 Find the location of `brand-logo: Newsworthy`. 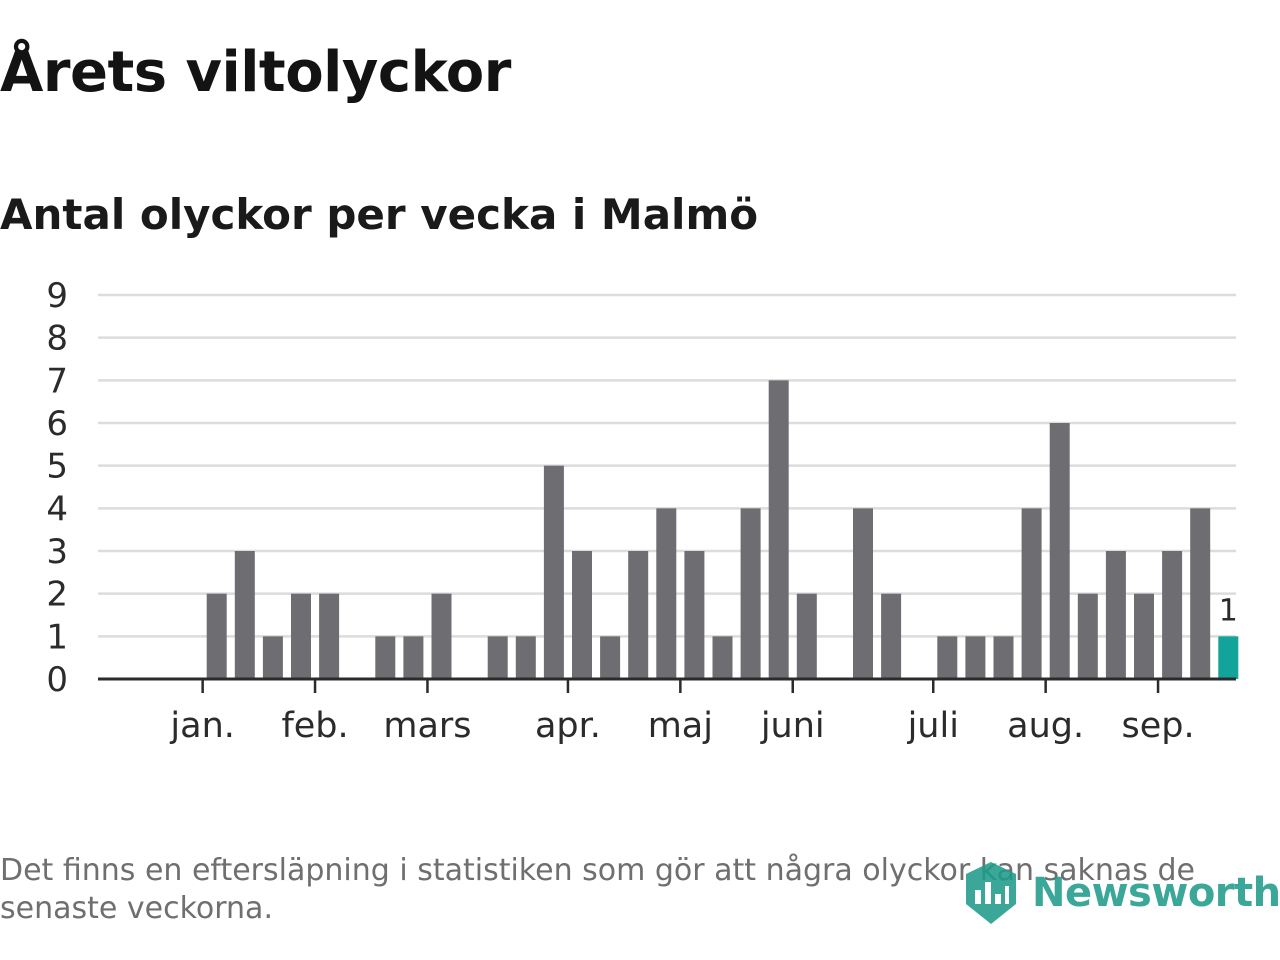

brand-logo: Newsworthy is located at coordinates (1122, 893).